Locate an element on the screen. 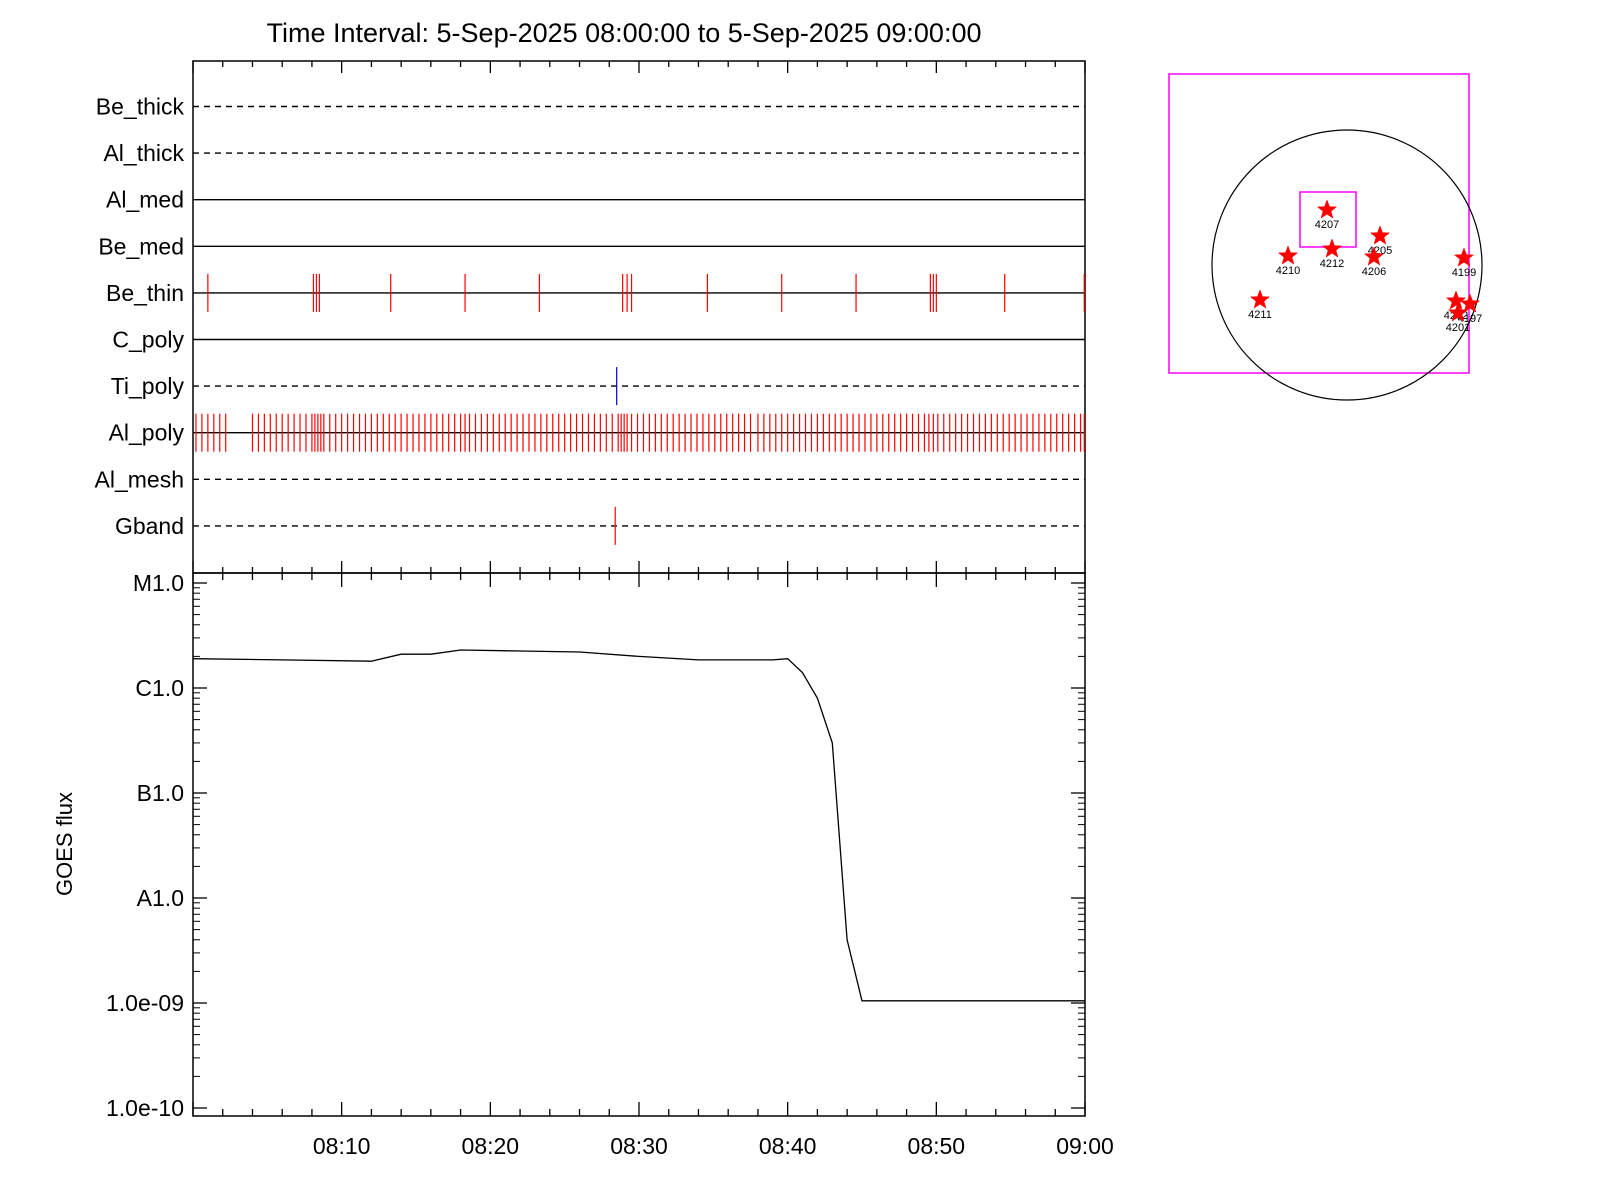 This screenshot has height=1200, width=1600. solar-limb is located at coordinates (1347, 265).